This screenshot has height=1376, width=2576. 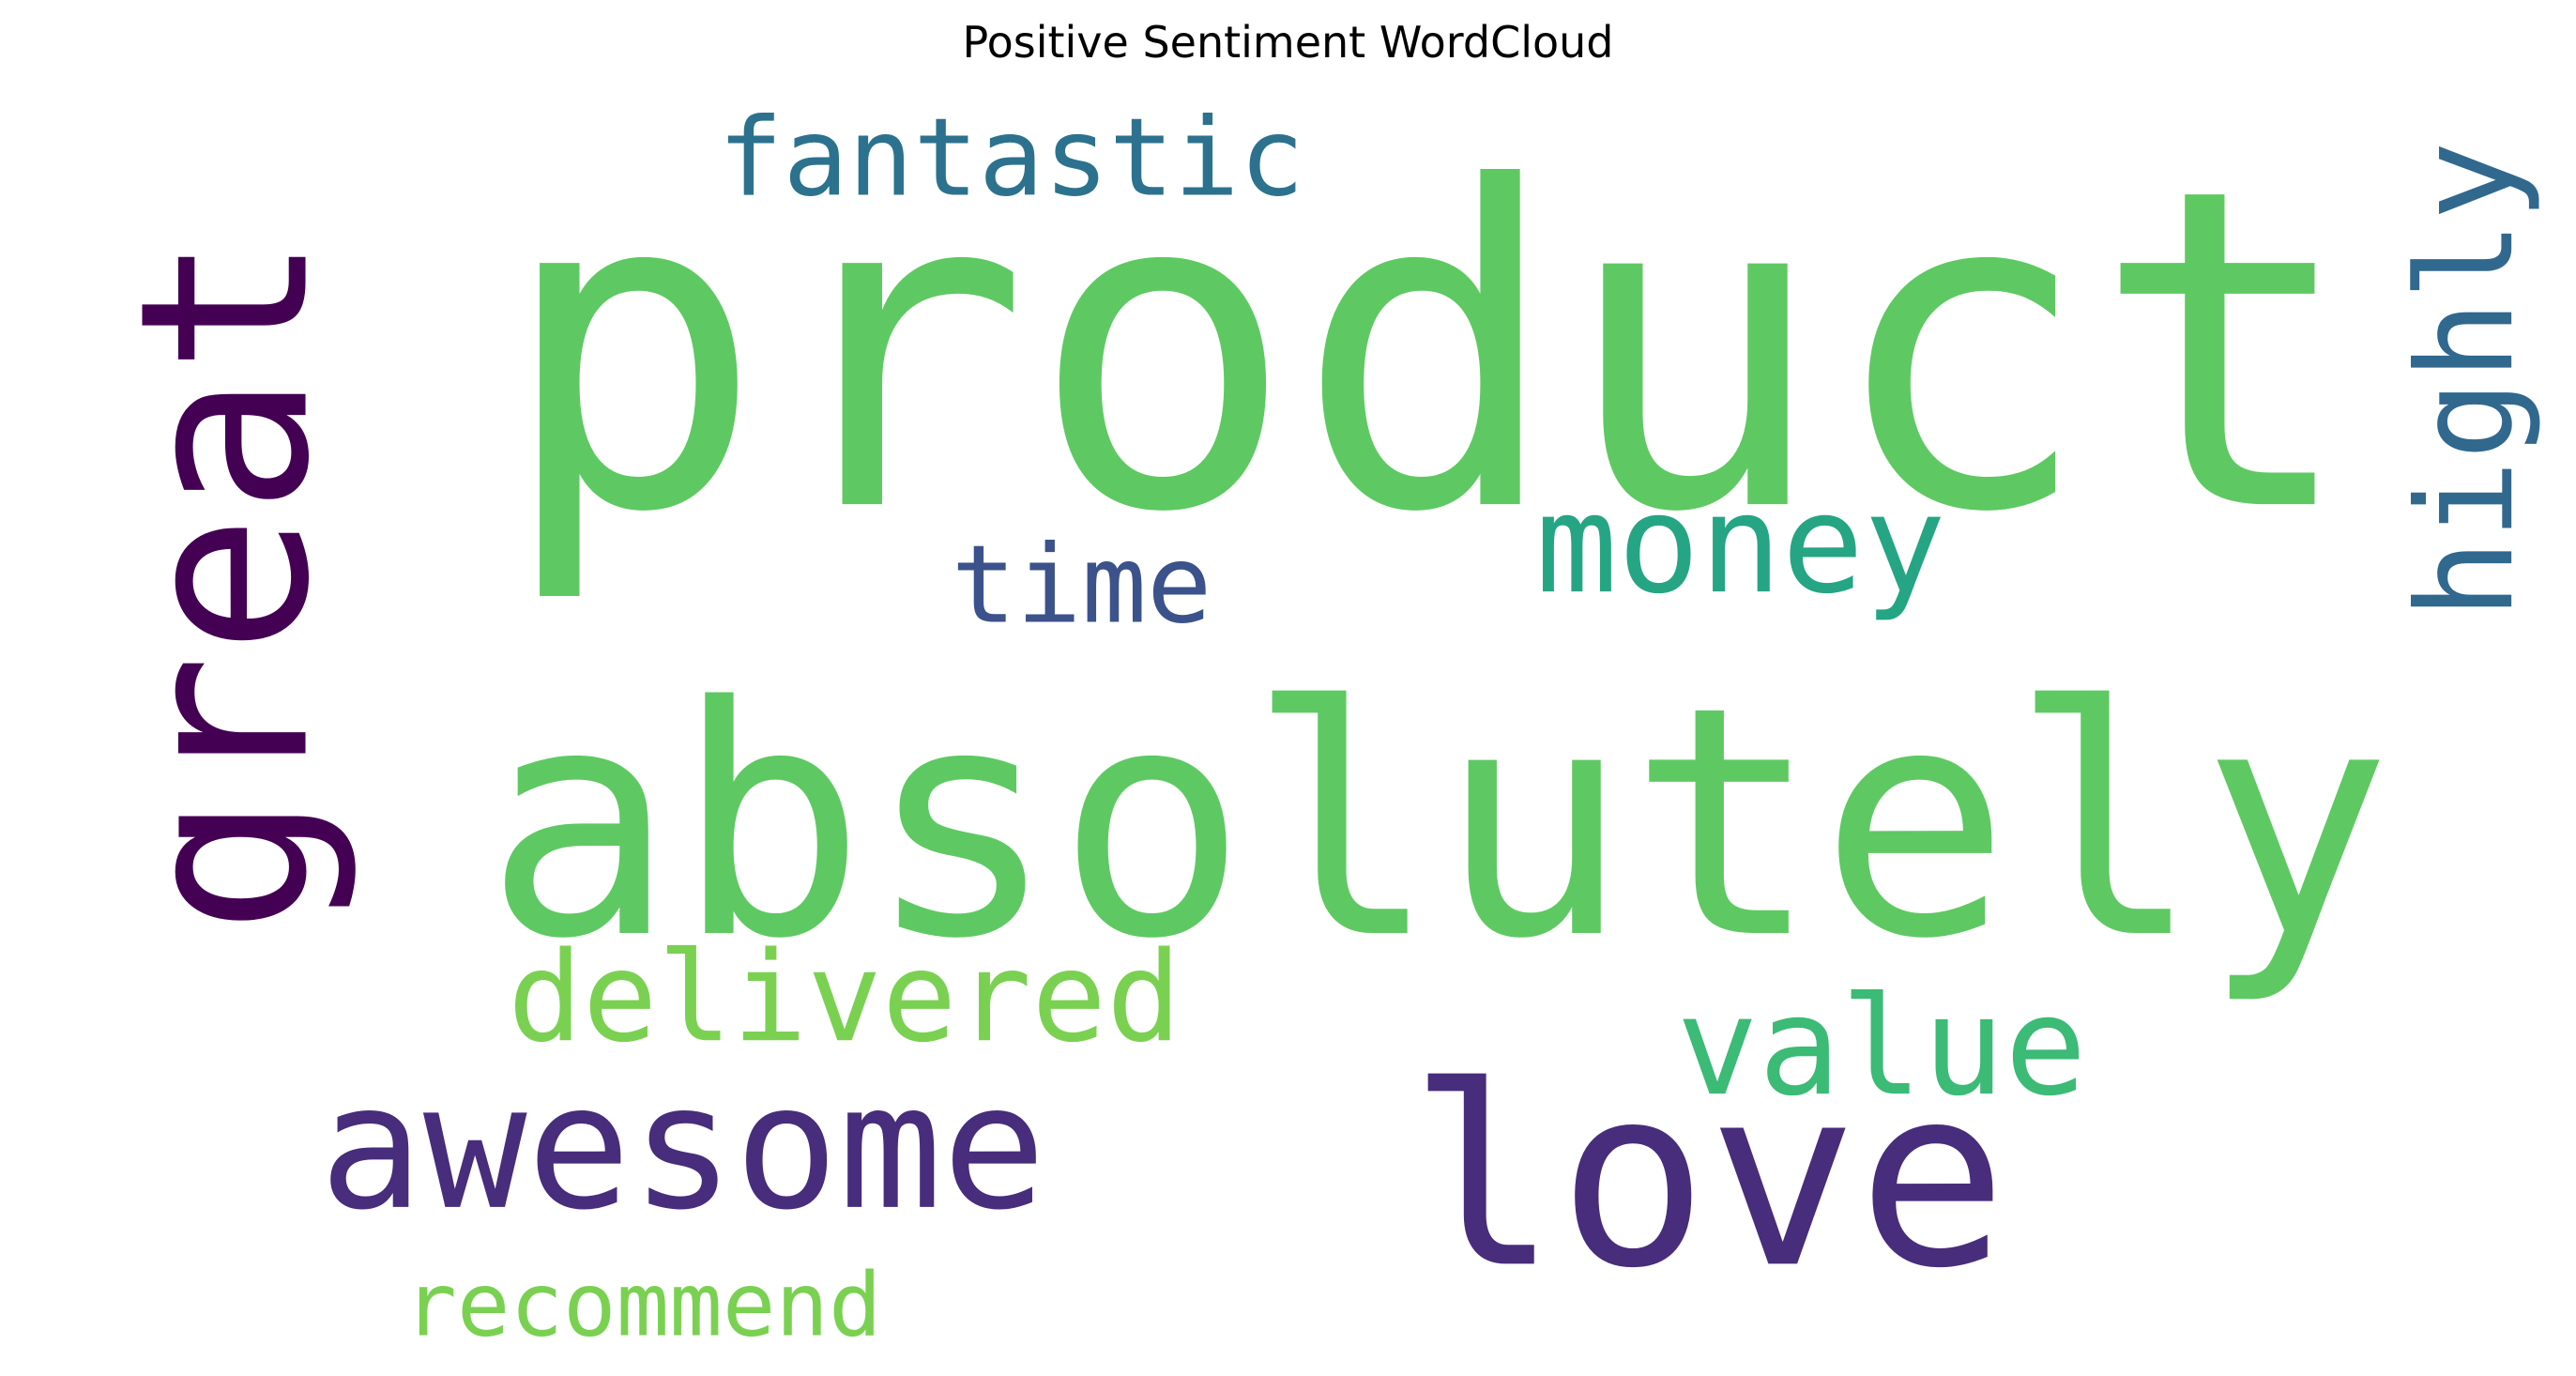 What do you see at coordinates (1740, 545) in the screenshot?
I see `word-money: money` at bounding box center [1740, 545].